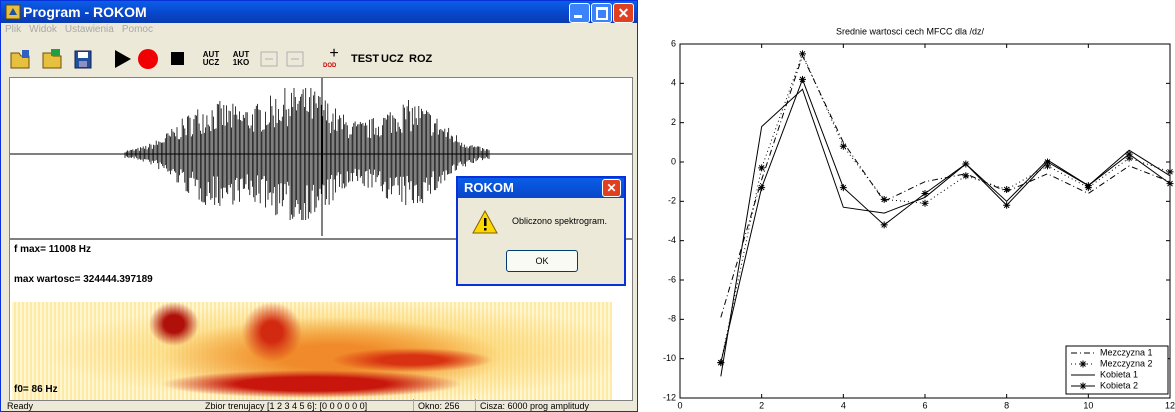 This screenshot has height=412, width=1175. Describe the element at coordinates (52, 249) in the screenshot. I see `fmax-label: f max= 11008 Hz` at that location.